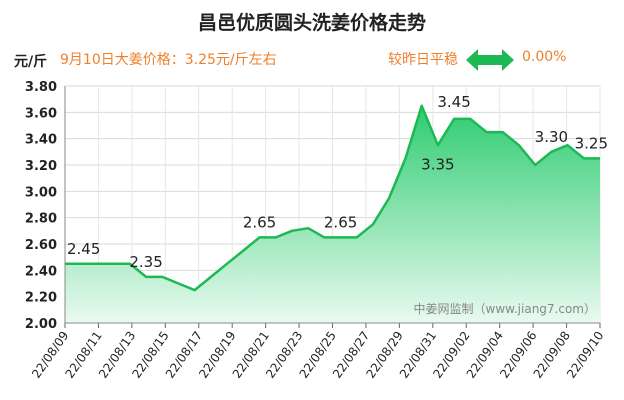 The image size is (624, 400). Describe the element at coordinates (83, 249) in the screenshot. I see `data-label: 2.45` at that location.